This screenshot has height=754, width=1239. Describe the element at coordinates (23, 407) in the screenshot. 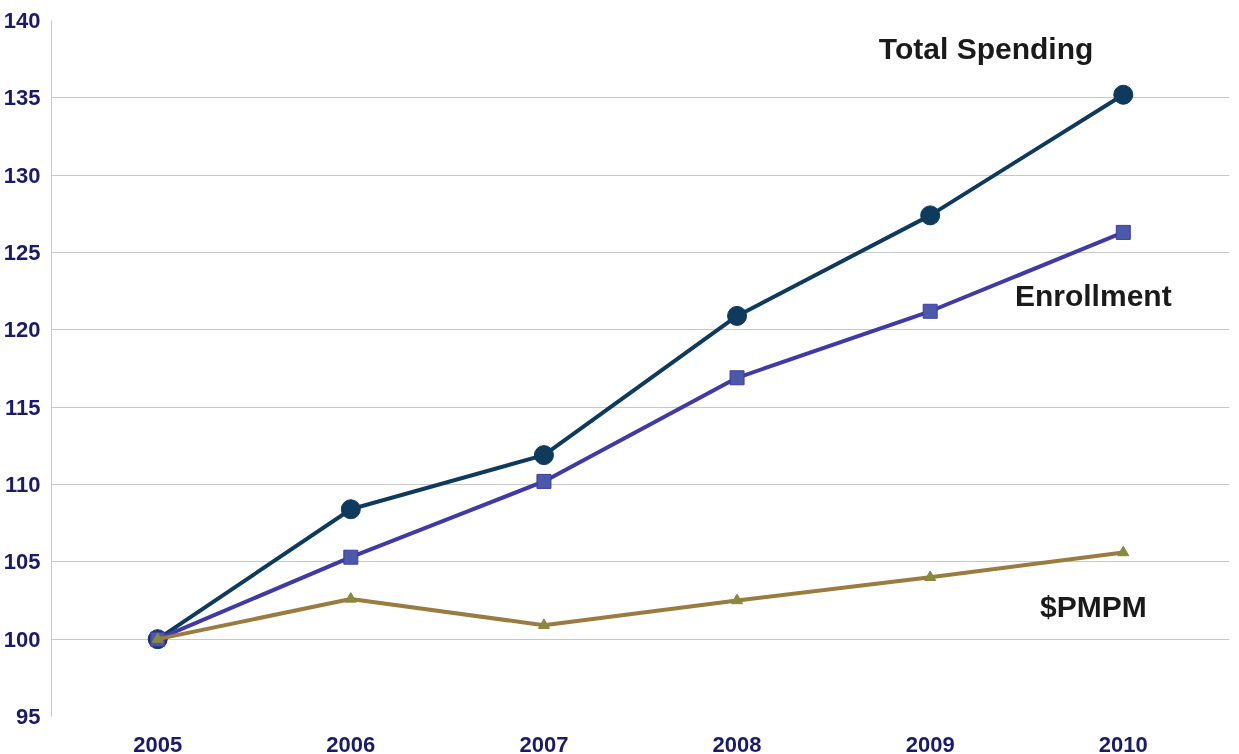

I see `y-tick-label: 115` at that location.